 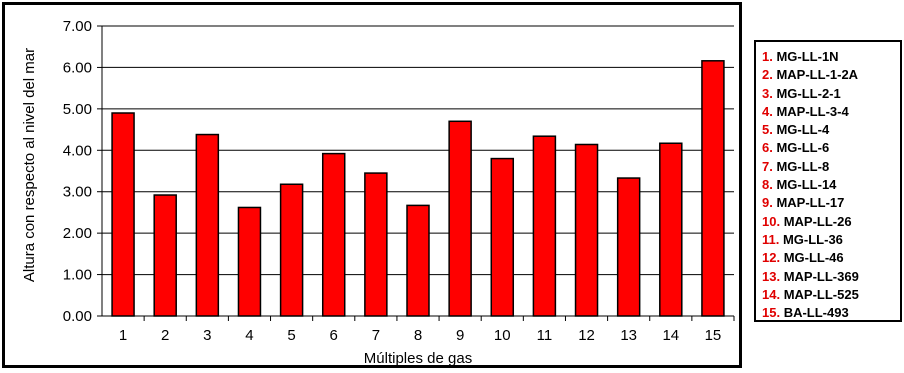 I want to click on x-tick-label: 15, so click(x=713, y=335).